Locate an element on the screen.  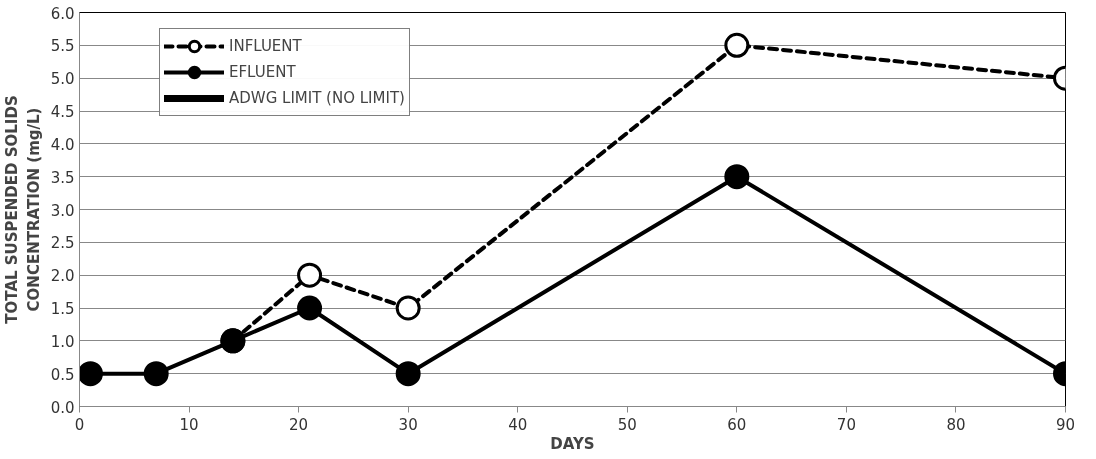
x-tick-label: 50 is located at coordinates (627, 424).